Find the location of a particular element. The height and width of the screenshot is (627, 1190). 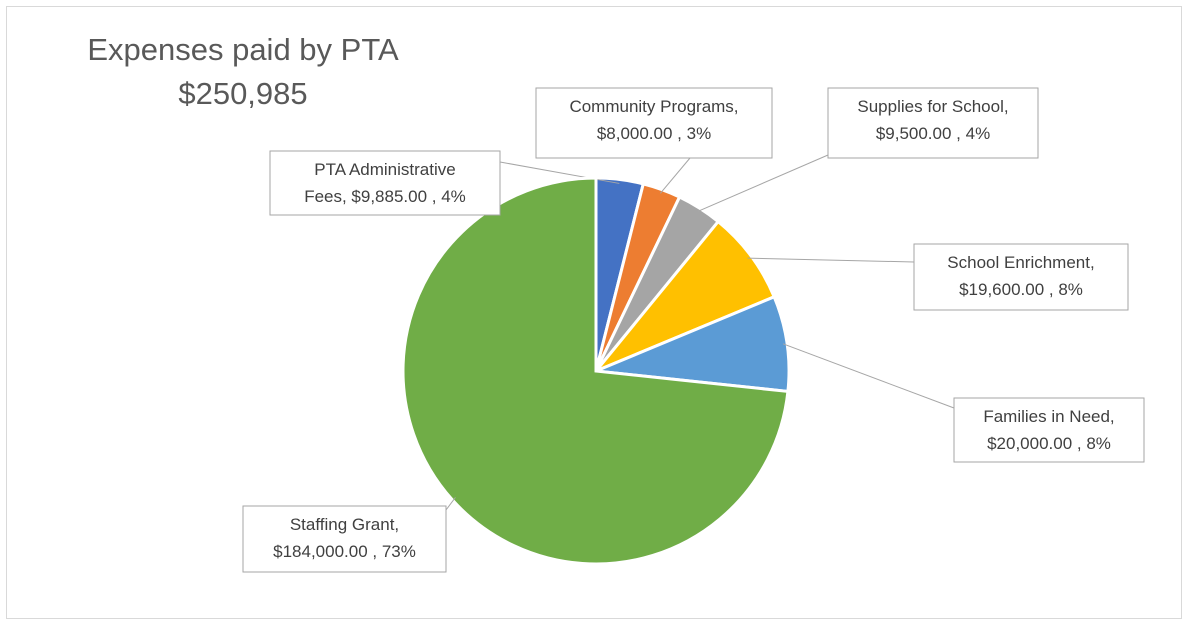

data-label: Families in Need, $20,000.00 , 8% is located at coordinates (1049, 430).